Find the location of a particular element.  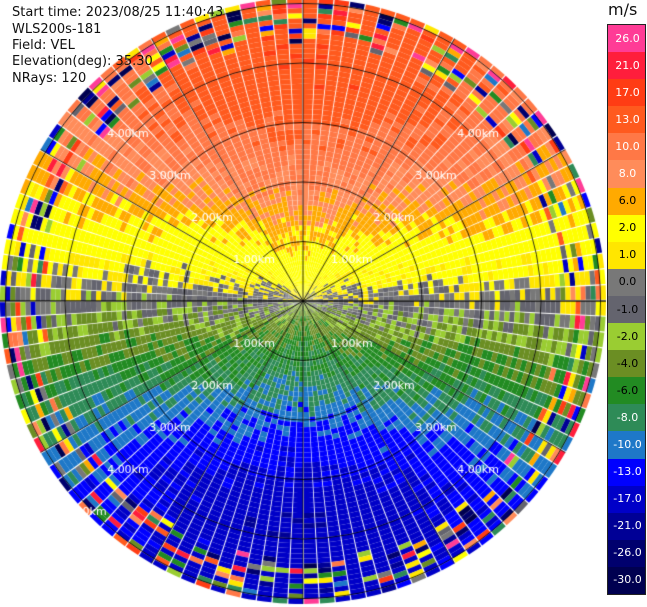

colorbar-tick-label: -10.0 is located at coordinates (627, 444).